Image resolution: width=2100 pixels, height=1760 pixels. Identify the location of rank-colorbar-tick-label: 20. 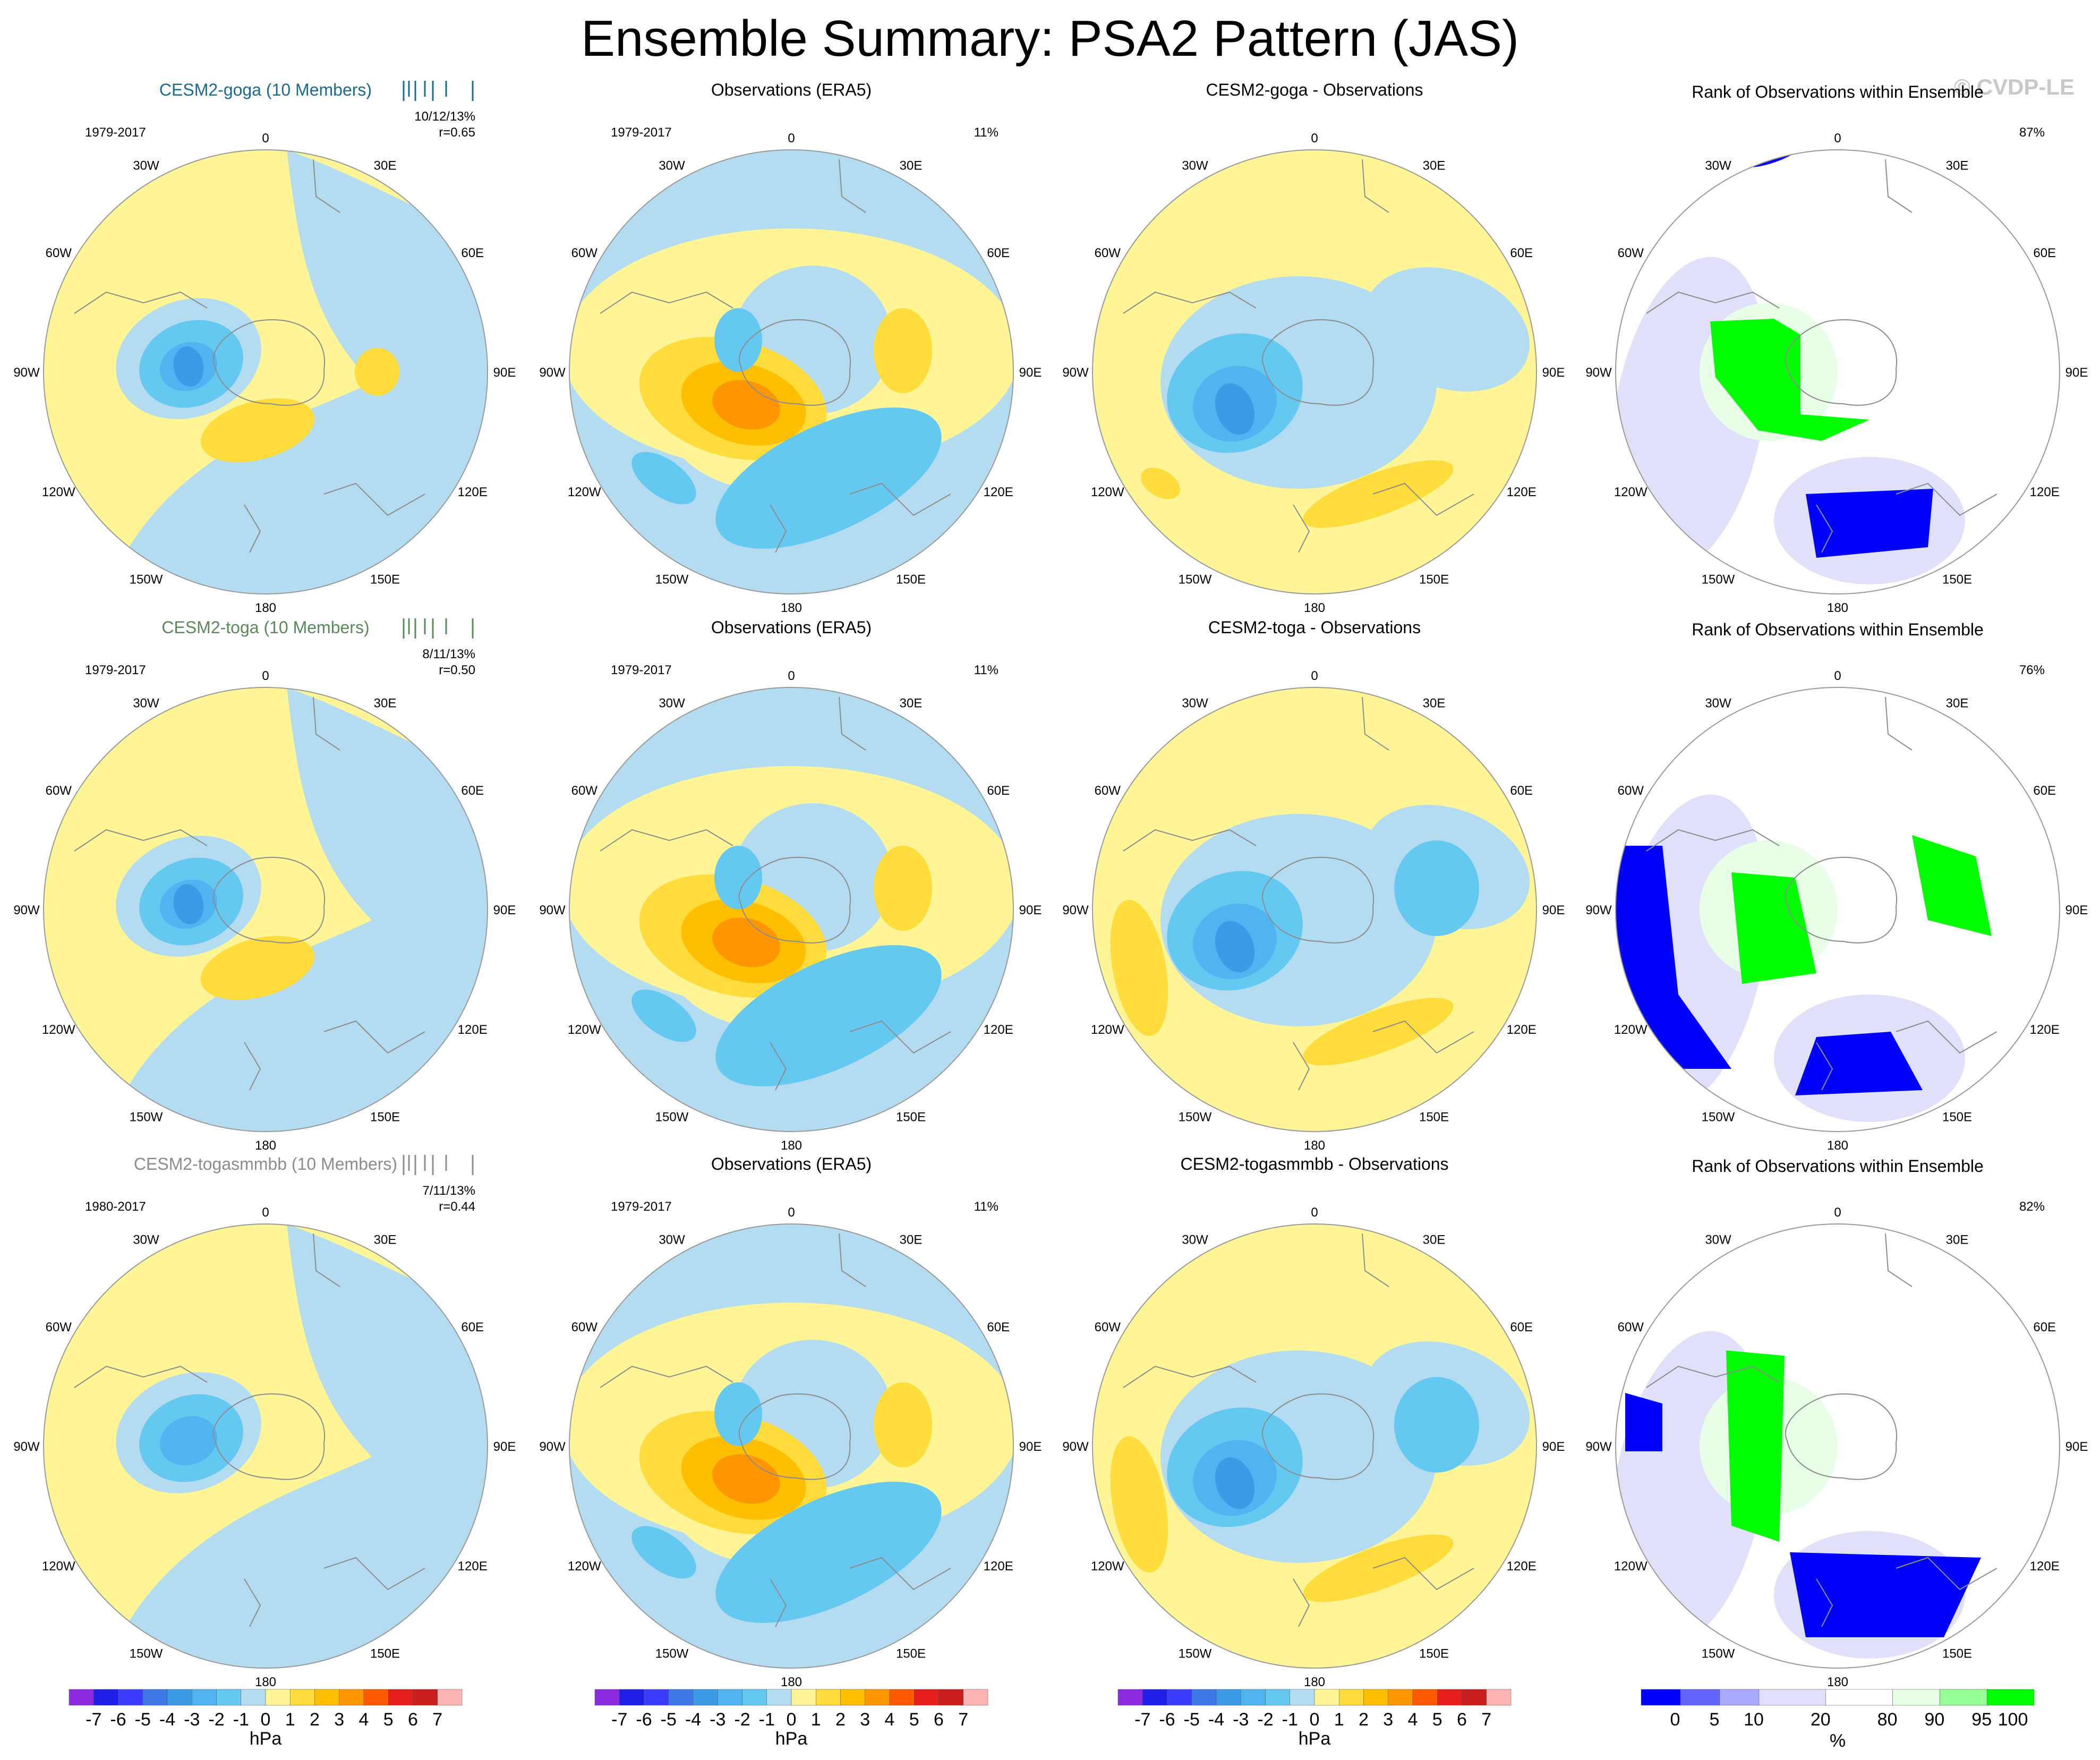
(1821, 1720).